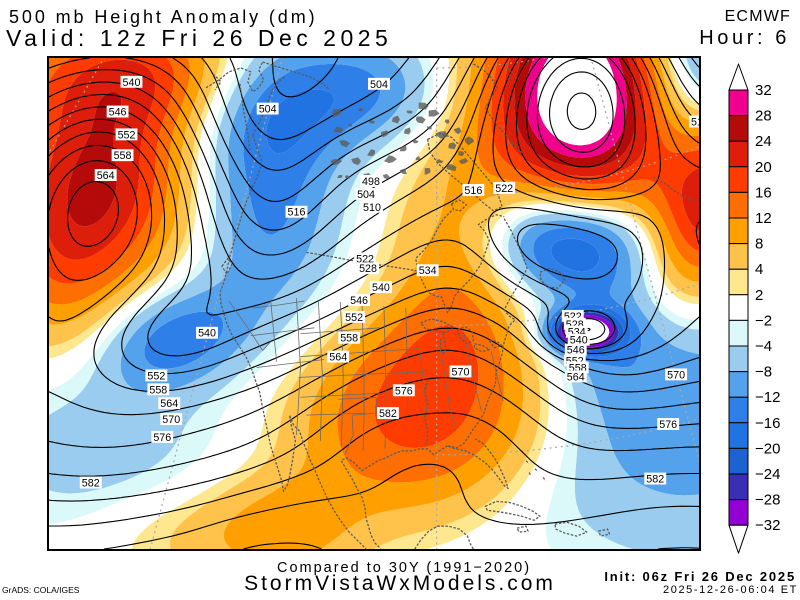 The height and width of the screenshot is (600, 800). What do you see at coordinates (767, 474) in the screenshot?
I see `svg-text: −24` at bounding box center [767, 474].